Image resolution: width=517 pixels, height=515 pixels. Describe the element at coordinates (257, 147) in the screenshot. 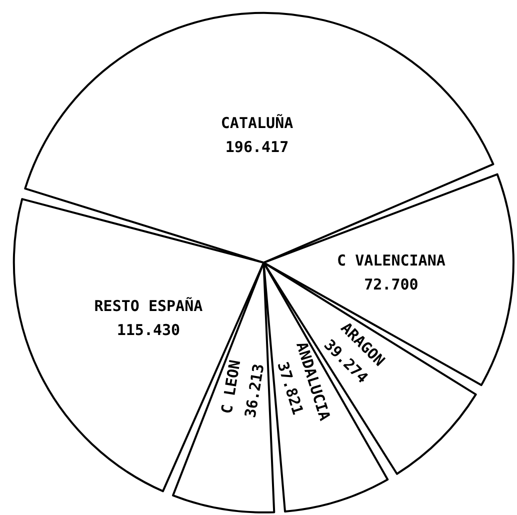

I see `data-label: 196.417` at that location.